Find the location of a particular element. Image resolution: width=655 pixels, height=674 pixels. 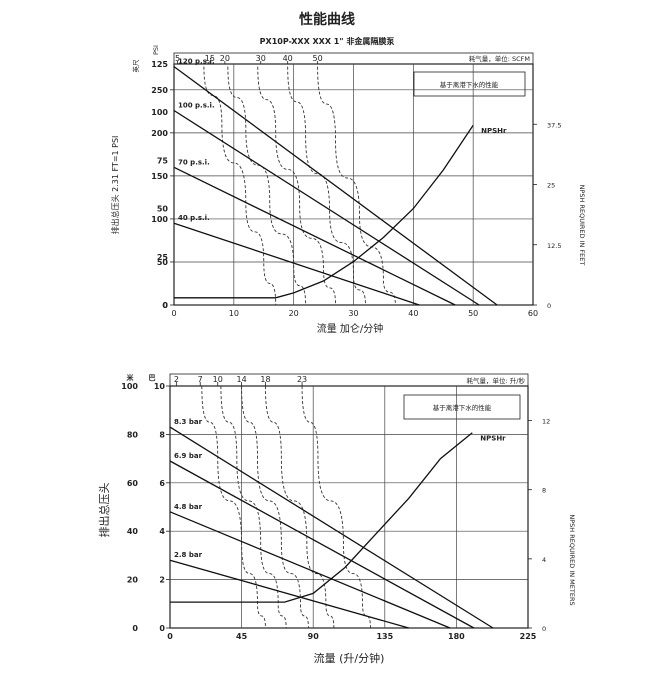

chart-1-air-tick-label: 20 is located at coordinates (225, 58).